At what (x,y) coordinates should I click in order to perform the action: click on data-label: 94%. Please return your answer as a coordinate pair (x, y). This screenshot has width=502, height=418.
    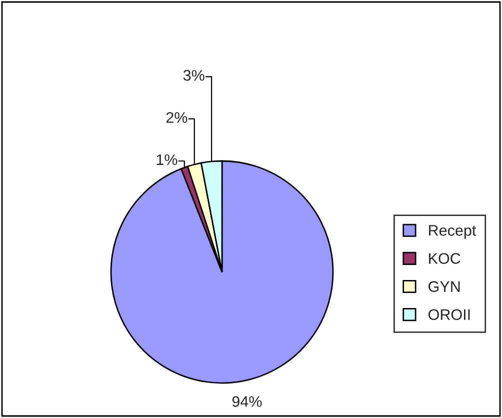
    Looking at the image, I should click on (247, 401).